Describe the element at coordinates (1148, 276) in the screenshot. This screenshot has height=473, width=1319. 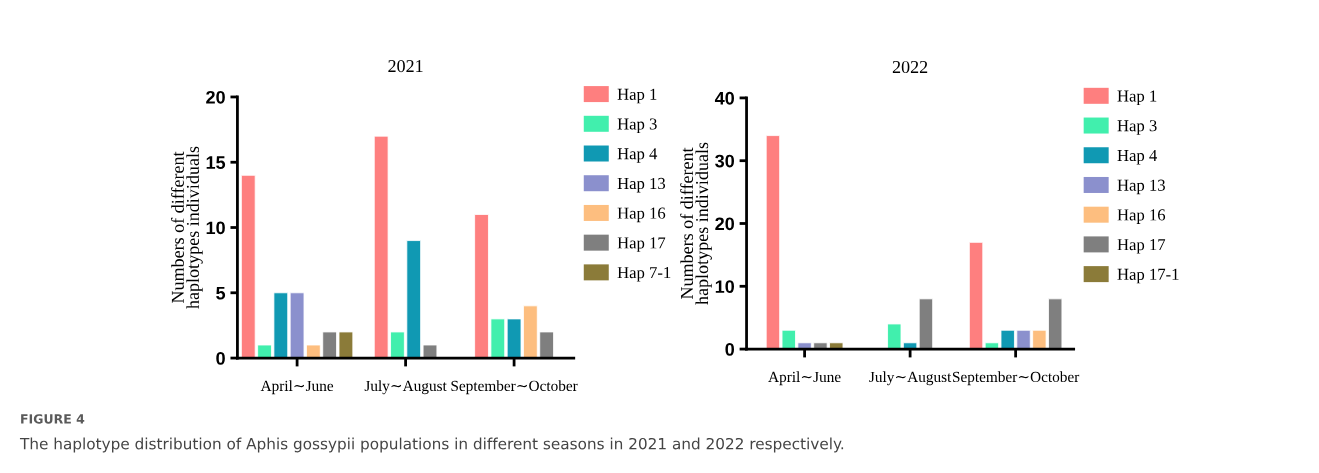
I see `legend-label: Hap 17-1` at that location.